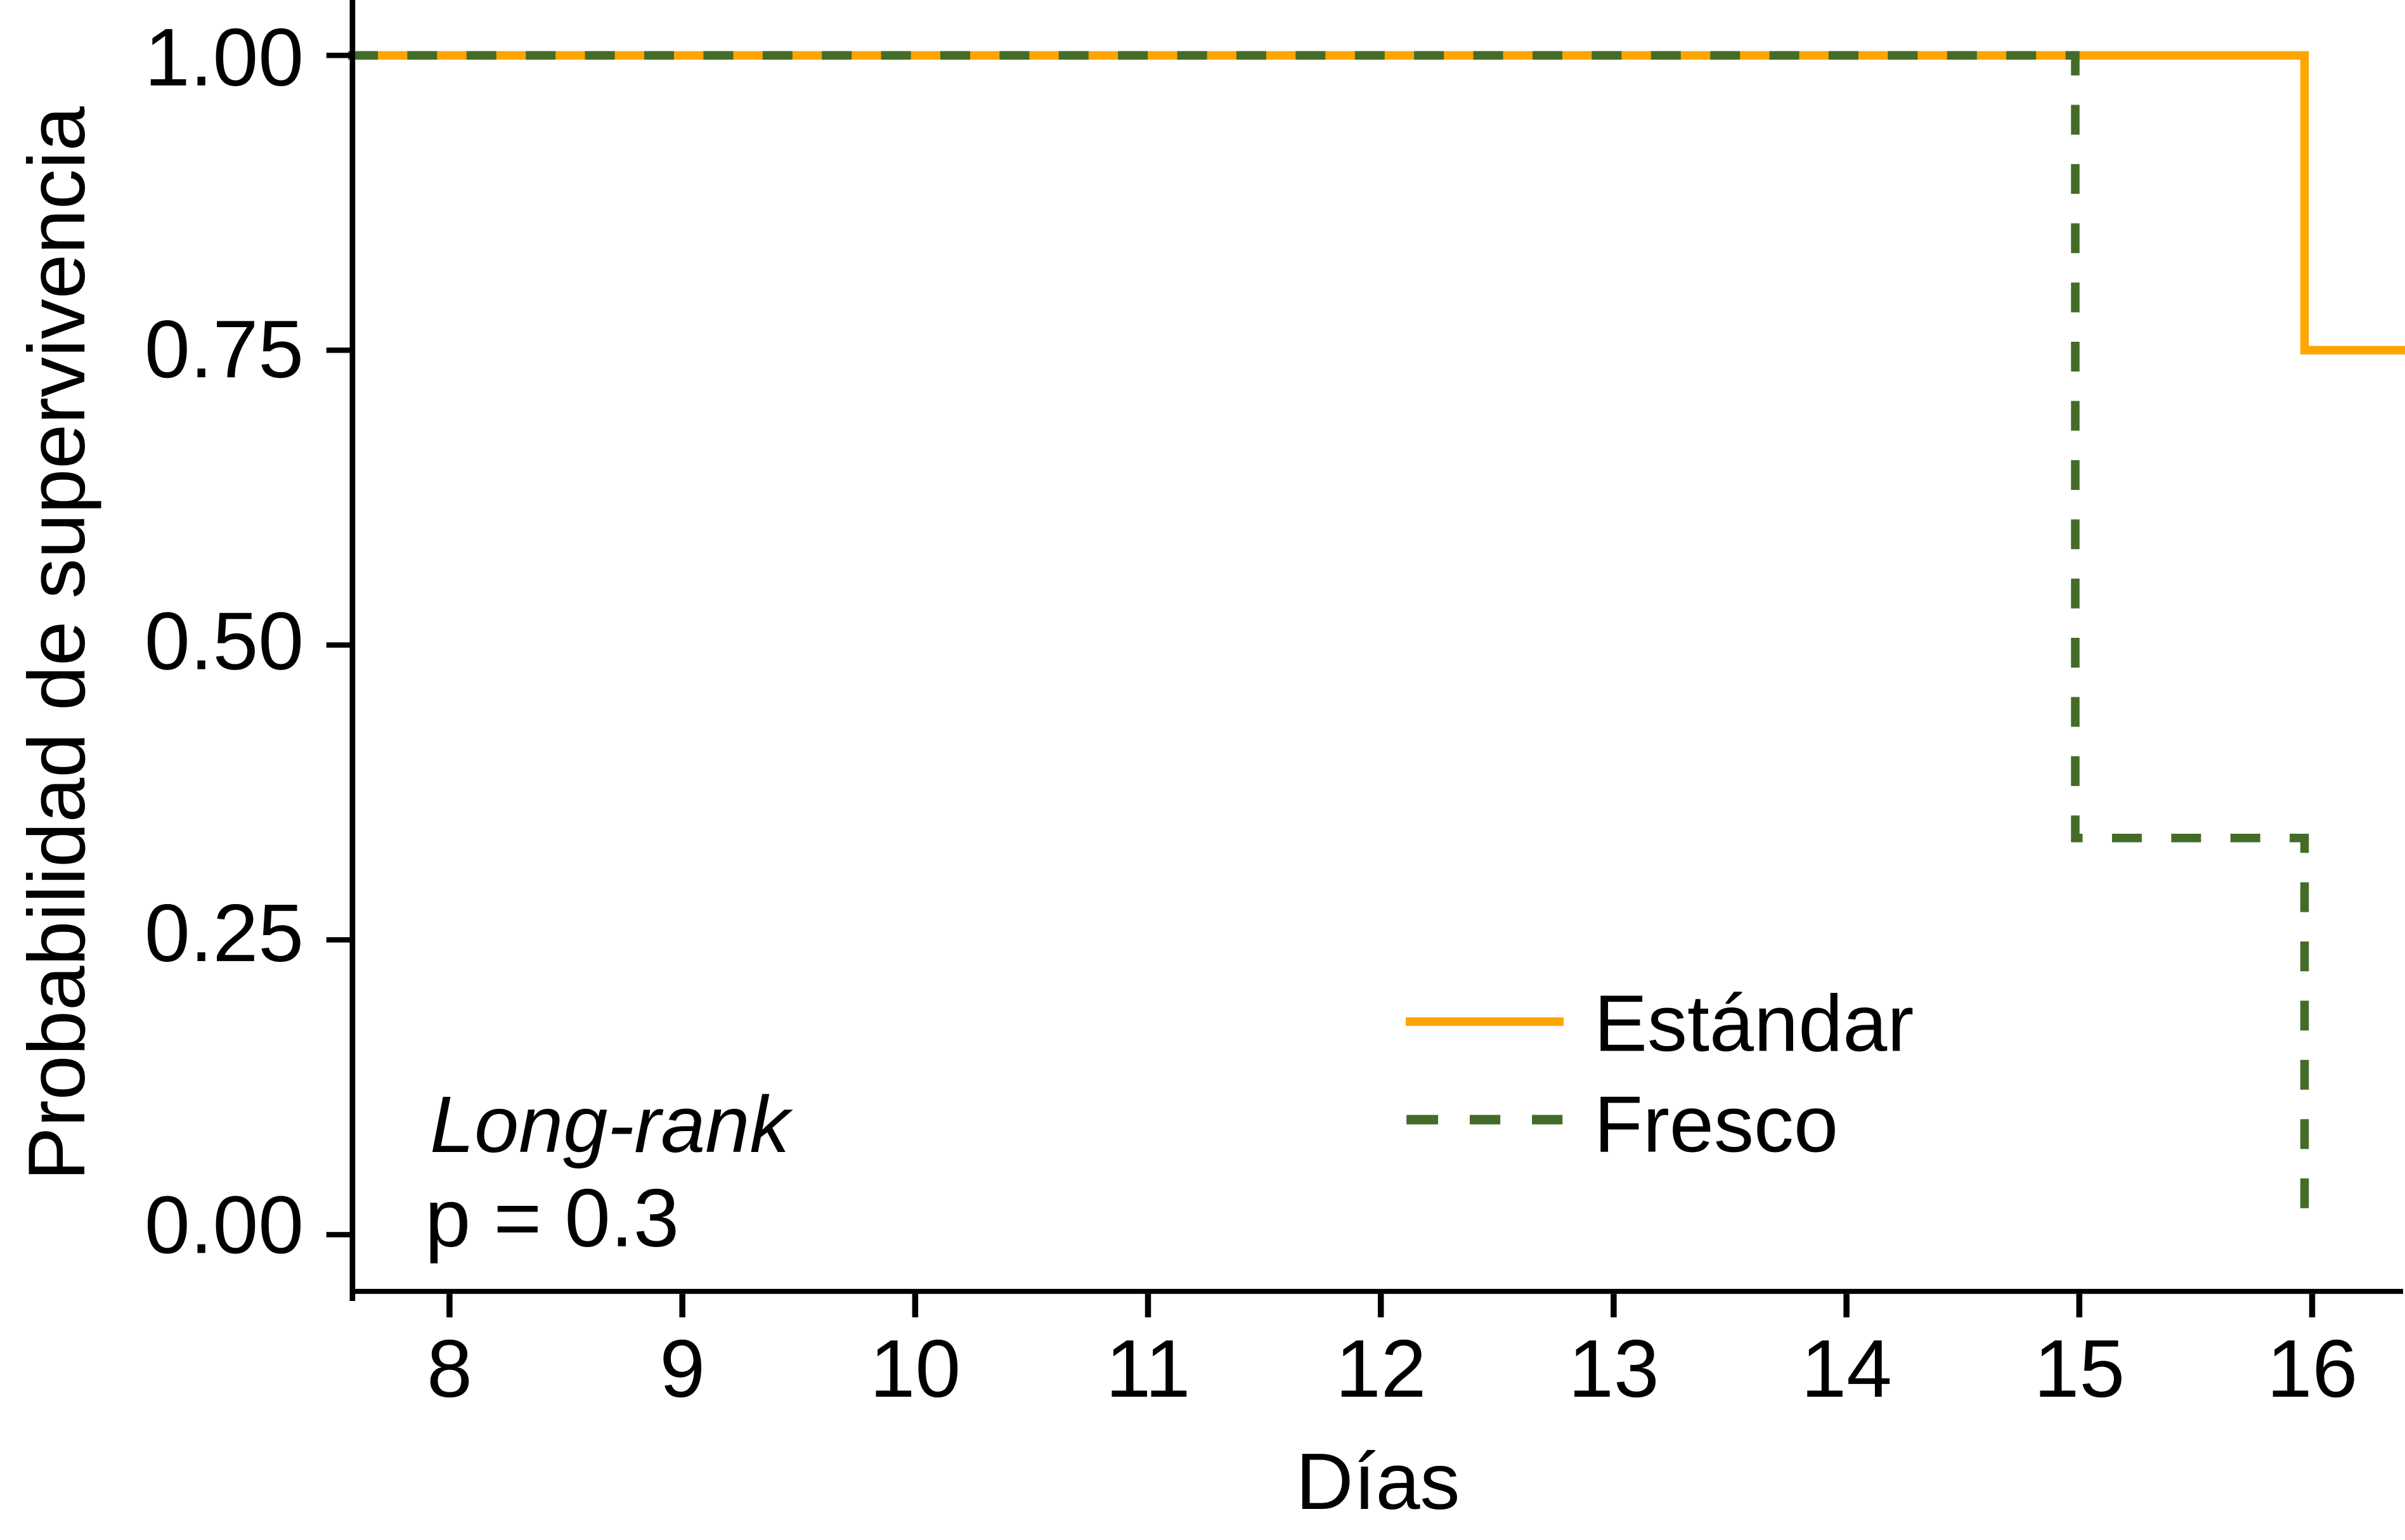 This screenshot has width=2405, height=1540. I want to click on svg-text: 14, so click(1846, 1369).